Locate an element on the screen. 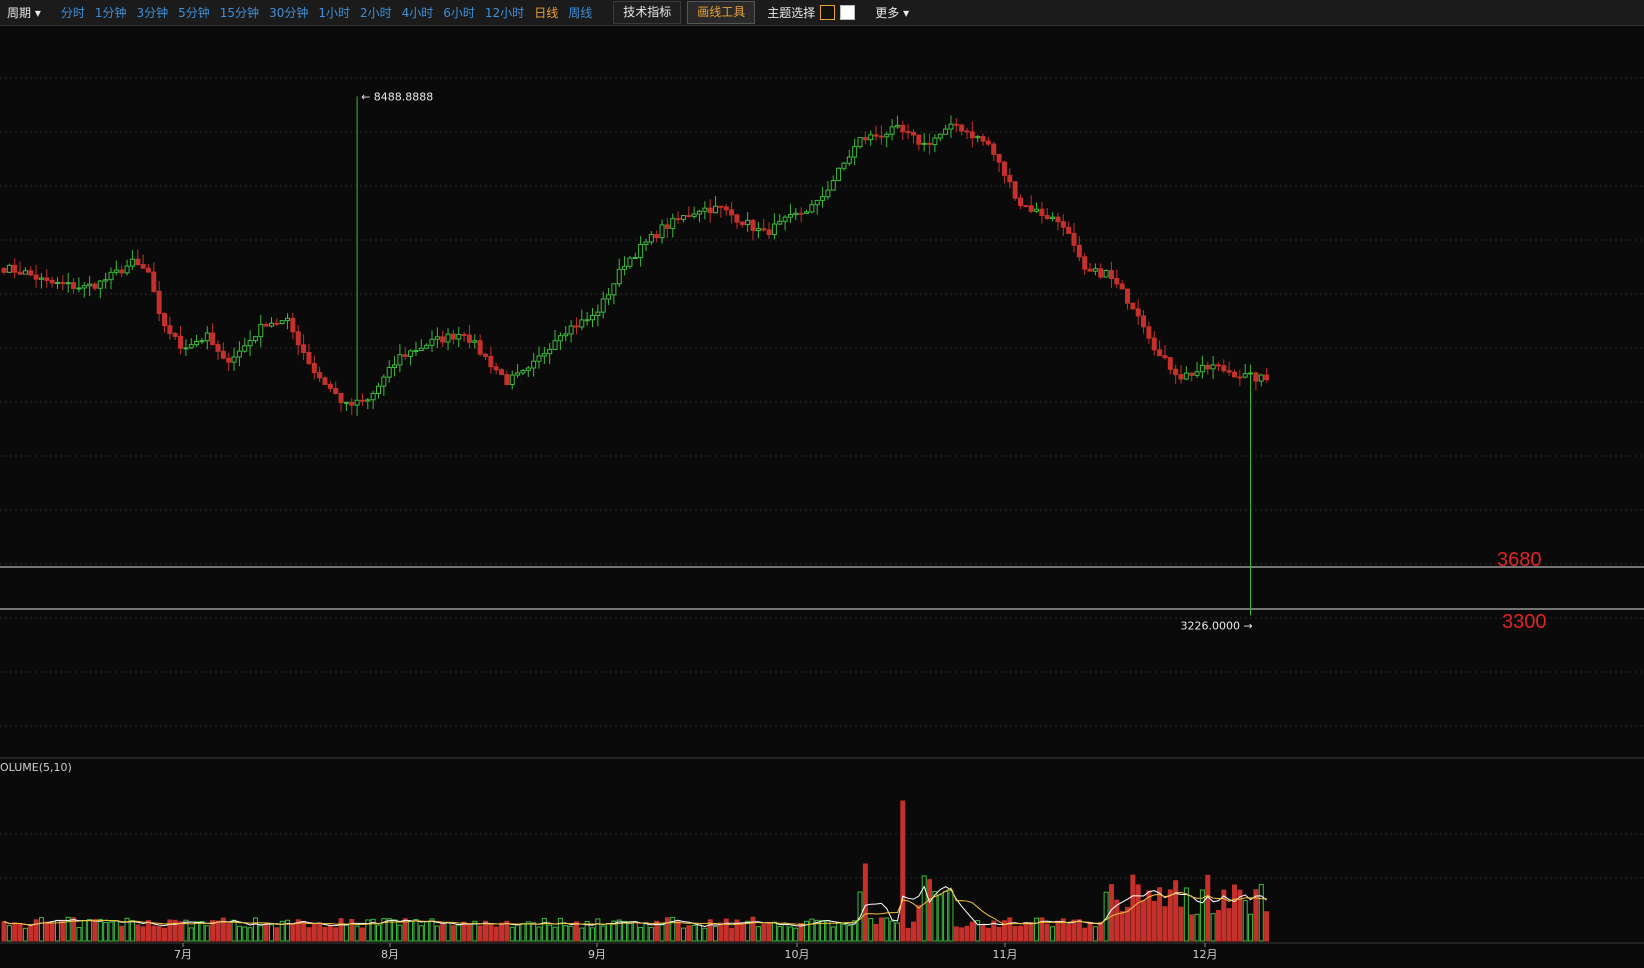 The width and height of the screenshot is (1644, 968). dark-theme-swatch is located at coordinates (828, 12).